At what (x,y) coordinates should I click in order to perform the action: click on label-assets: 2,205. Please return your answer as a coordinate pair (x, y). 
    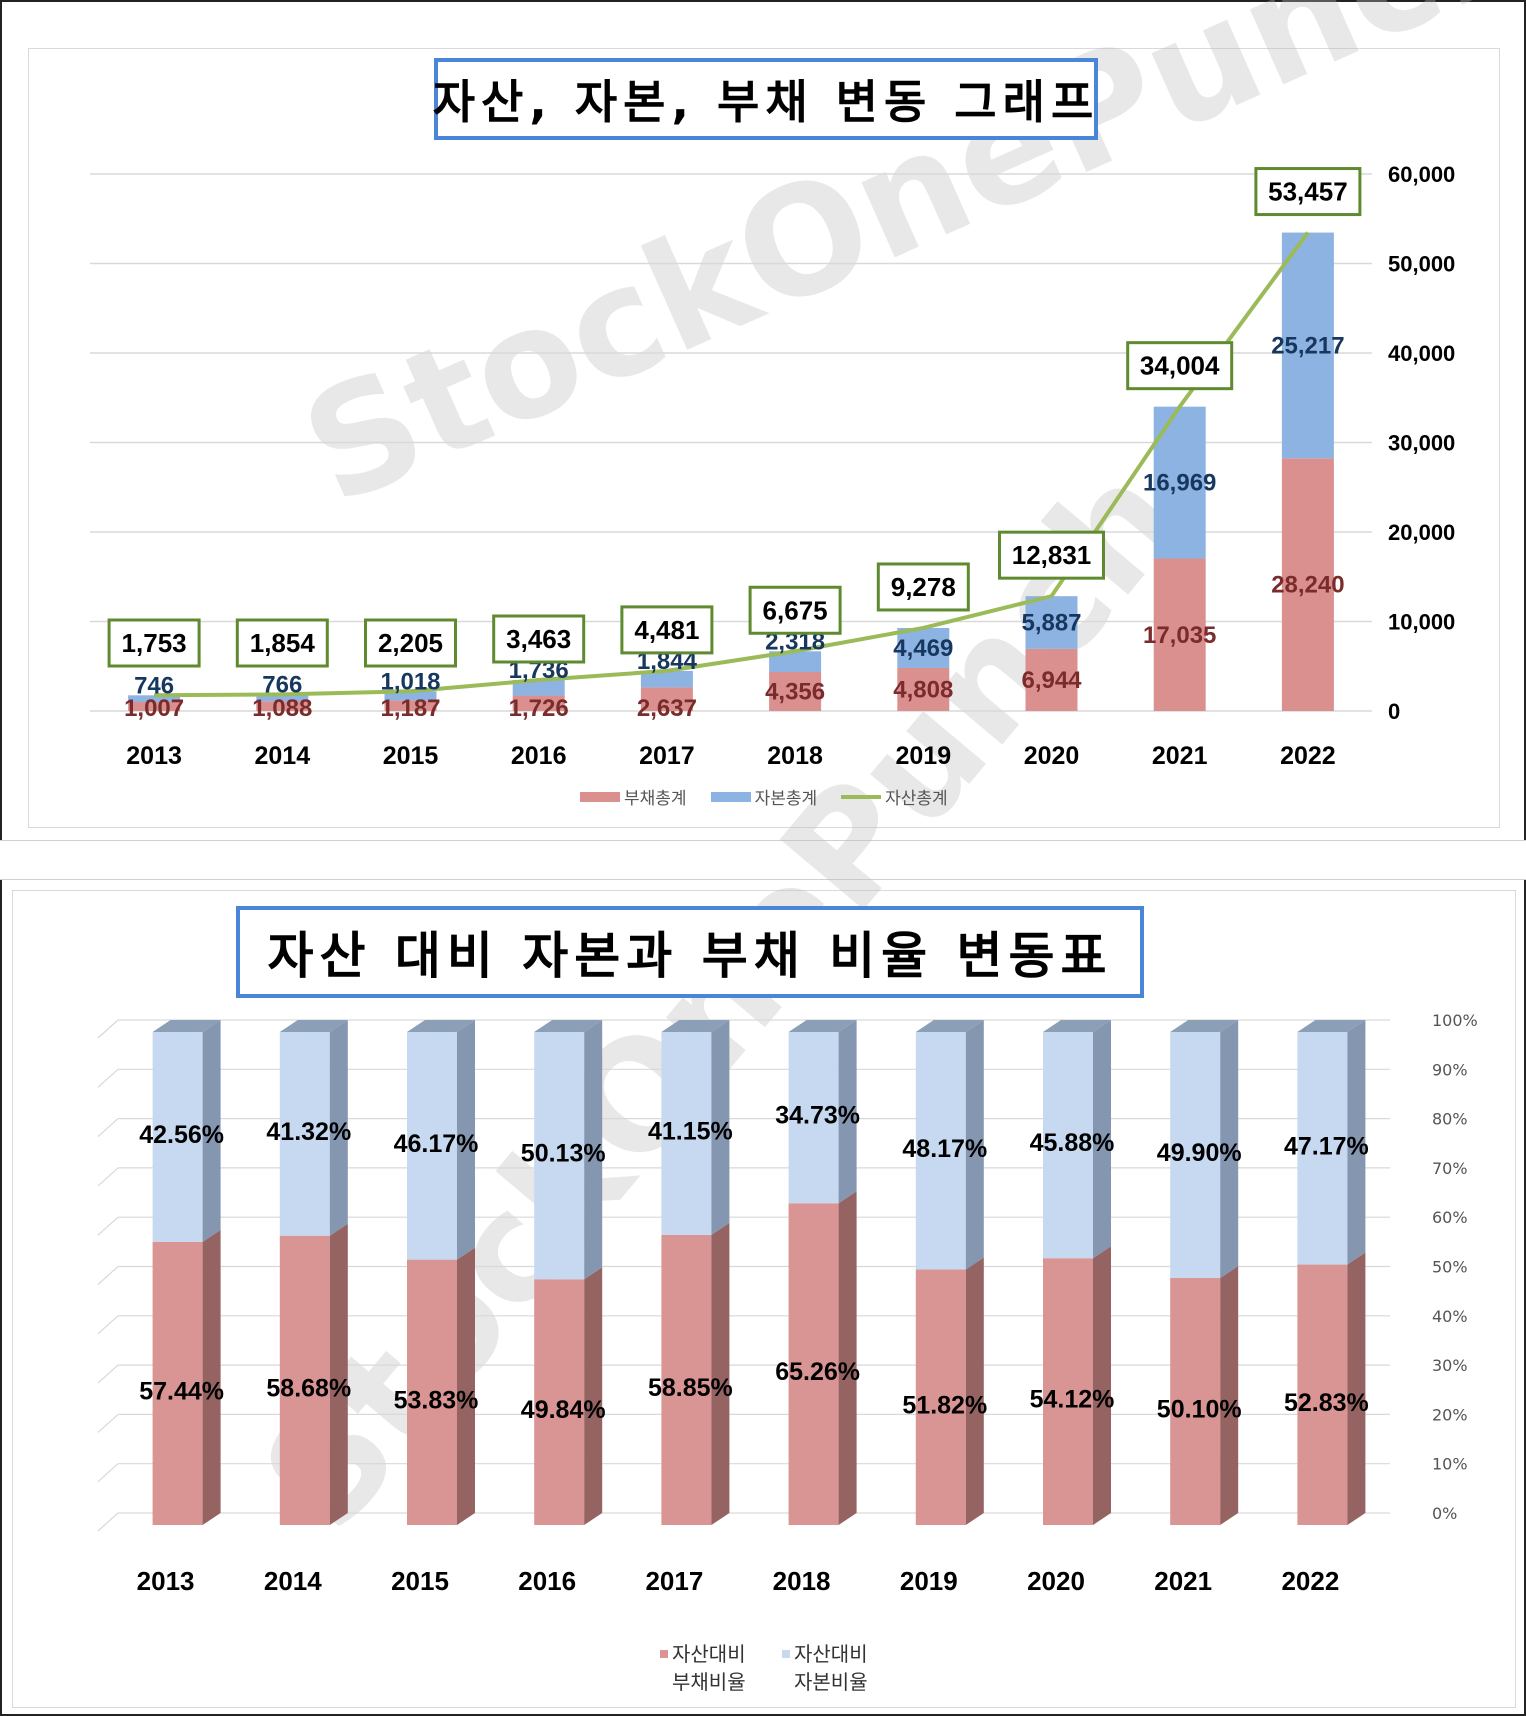
    Looking at the image, I should click on (410, 643).